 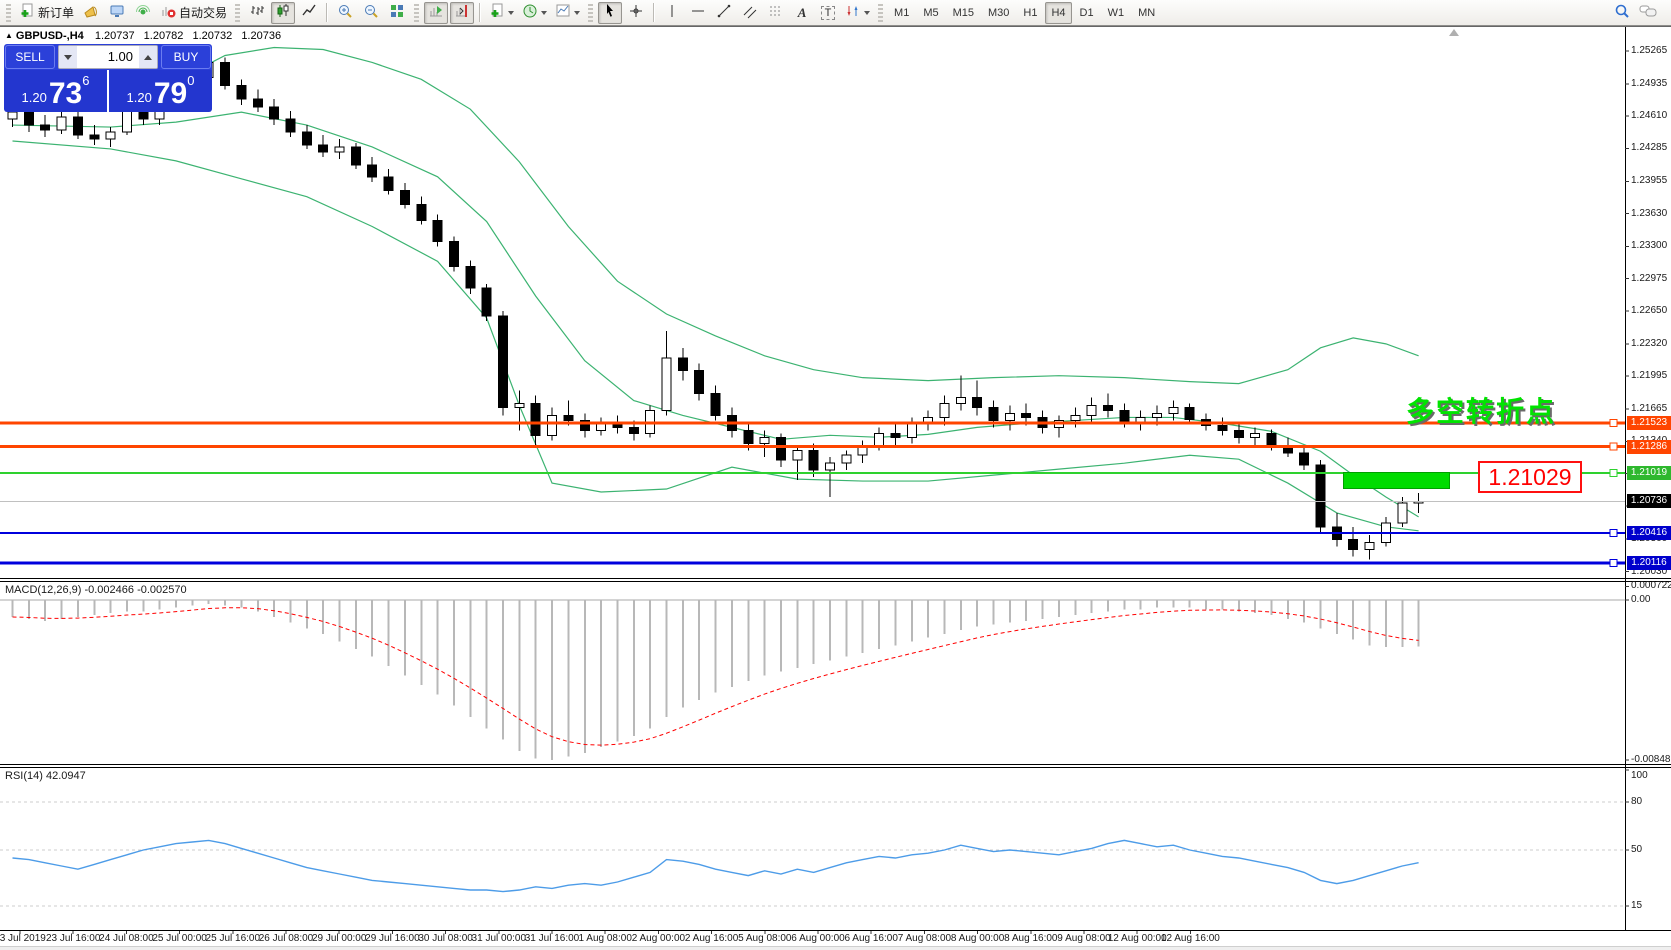 I want to click on buy-button: BUY, so click(x=186, y=57).